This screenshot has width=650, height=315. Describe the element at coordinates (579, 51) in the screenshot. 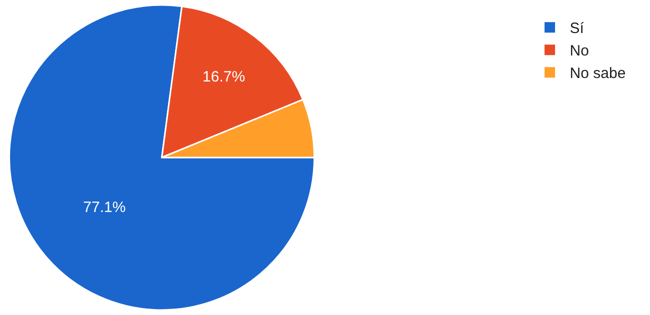

I see `legend-label: No` at that location.